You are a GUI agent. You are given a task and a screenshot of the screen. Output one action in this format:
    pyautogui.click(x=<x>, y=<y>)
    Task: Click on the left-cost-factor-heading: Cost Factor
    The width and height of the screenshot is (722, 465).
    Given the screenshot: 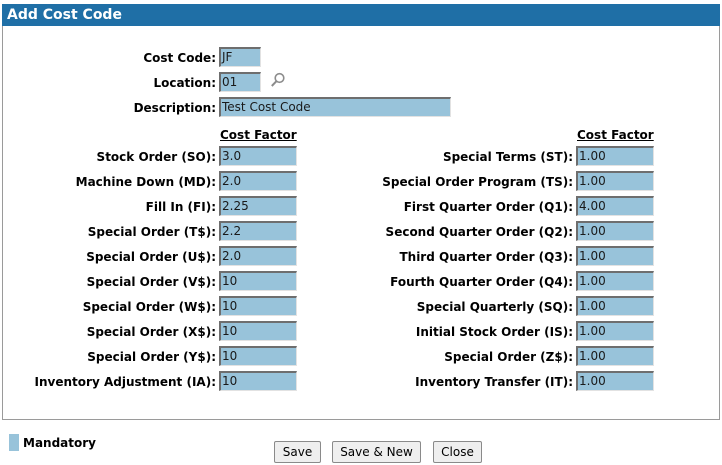 What is the action you would take?
    pyautogui.click(x=258, y=135)
    